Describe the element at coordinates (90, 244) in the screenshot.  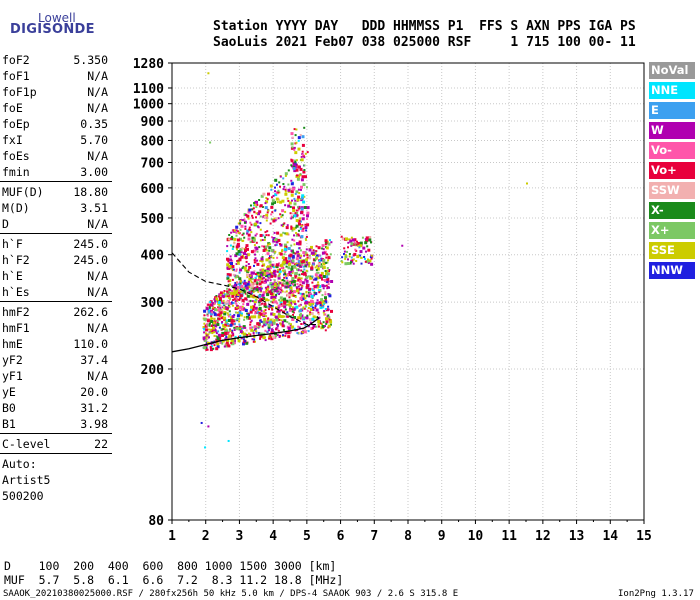
I see `param-value: 245.0` at that location.